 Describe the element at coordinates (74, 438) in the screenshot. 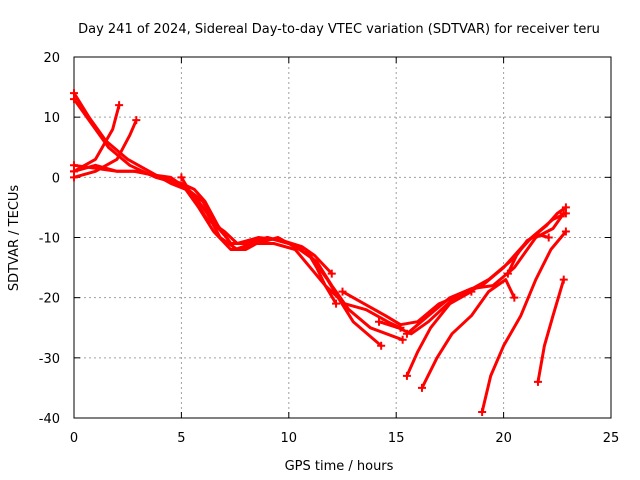

I see `x-tick-label: 0` at that location.